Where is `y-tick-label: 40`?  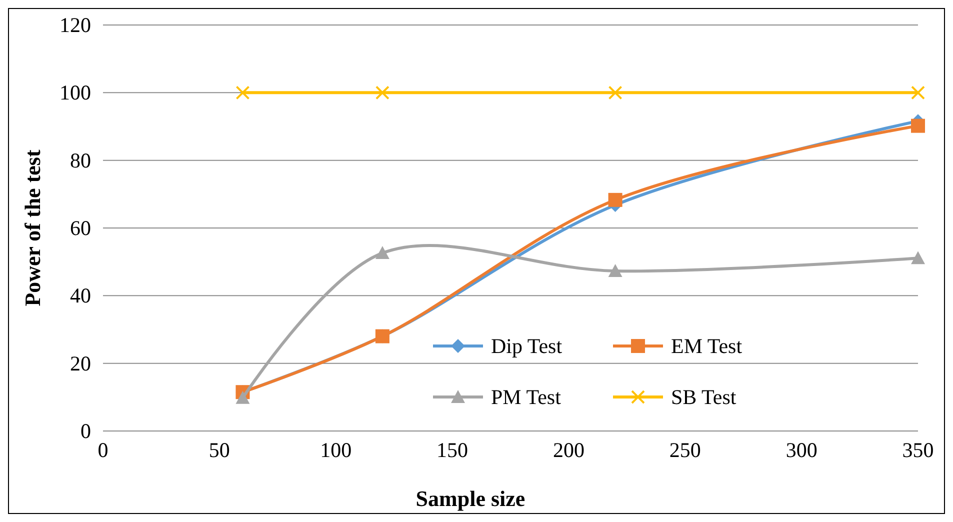 y-tick-label: 40 is located at coordinates (80, 296).